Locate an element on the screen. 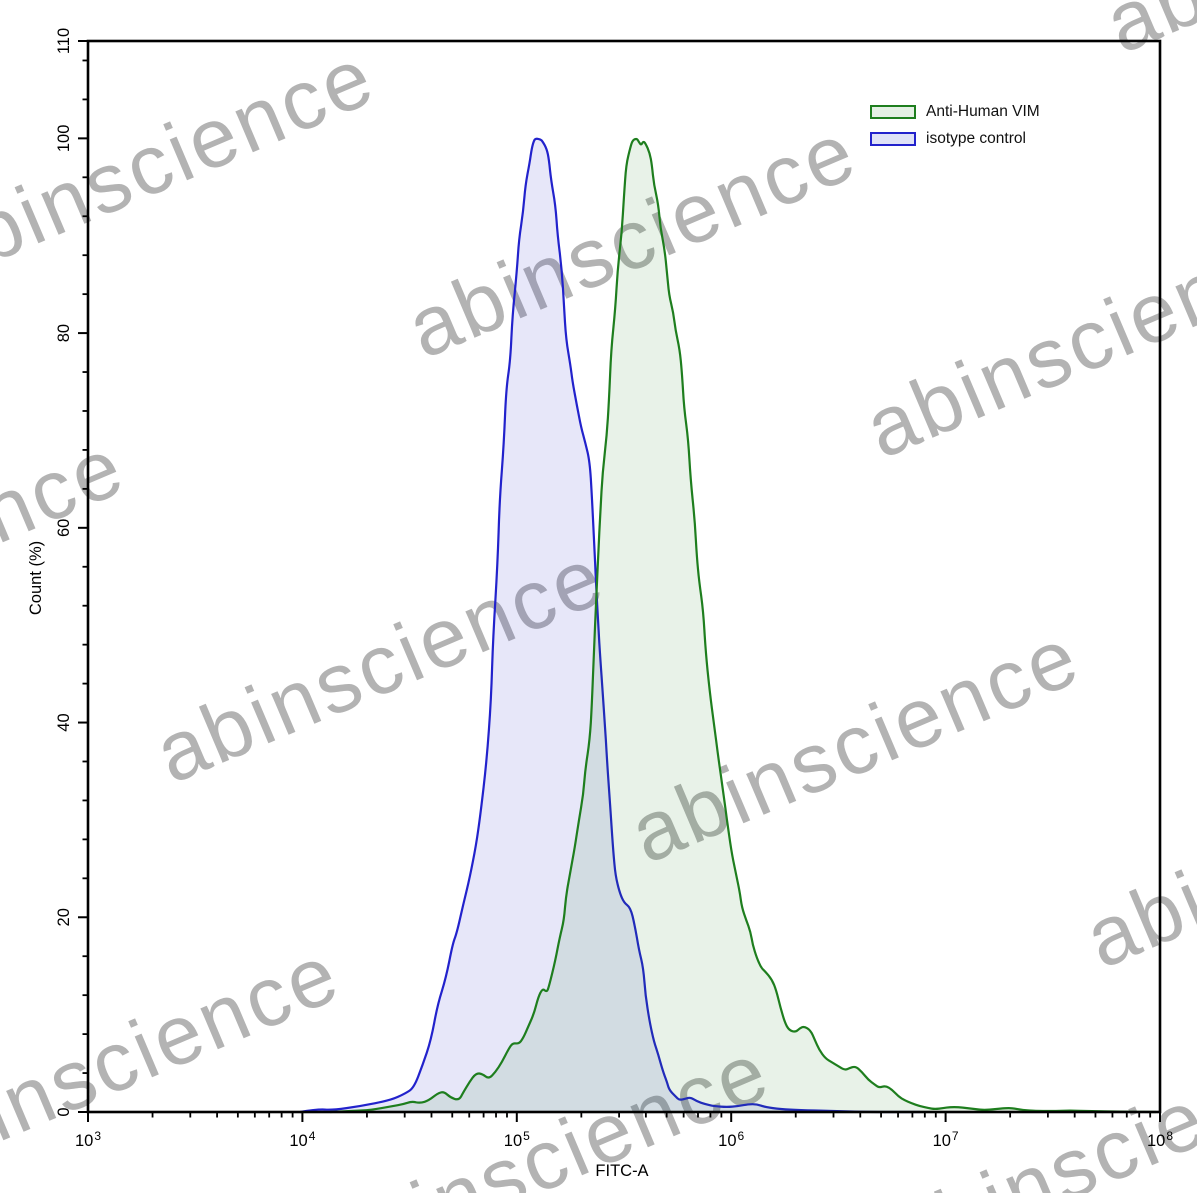 This screenshot has width=1197, height=1193. x-tick-label: 10⁶ is located at coordinates (731, 1139).